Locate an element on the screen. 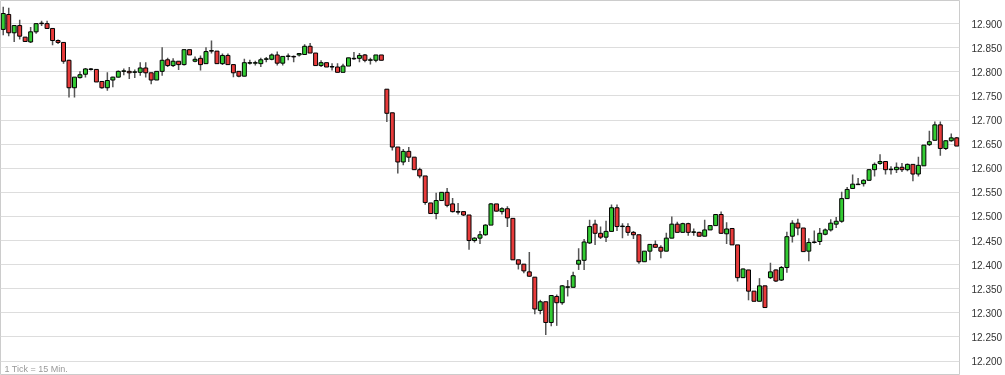 The image size is (1005, 375). y-tick-label: 12.550 is located at coordinates (987, 193).